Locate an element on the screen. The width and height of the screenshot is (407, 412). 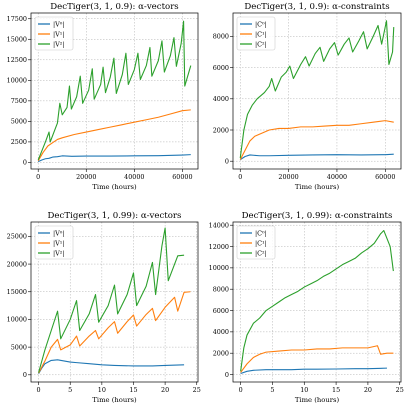
y-tick-label: 12500 is located at coordinates (17, 60).